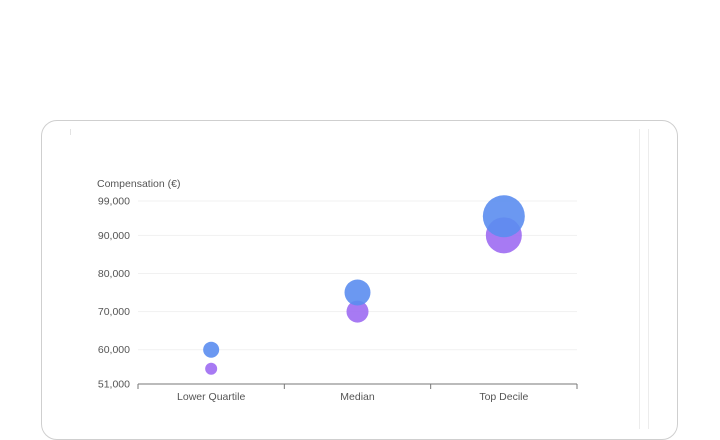 This screenshot has height=440, width=720. I want to click on y-tick-label: 99,000, so click(114, 202).